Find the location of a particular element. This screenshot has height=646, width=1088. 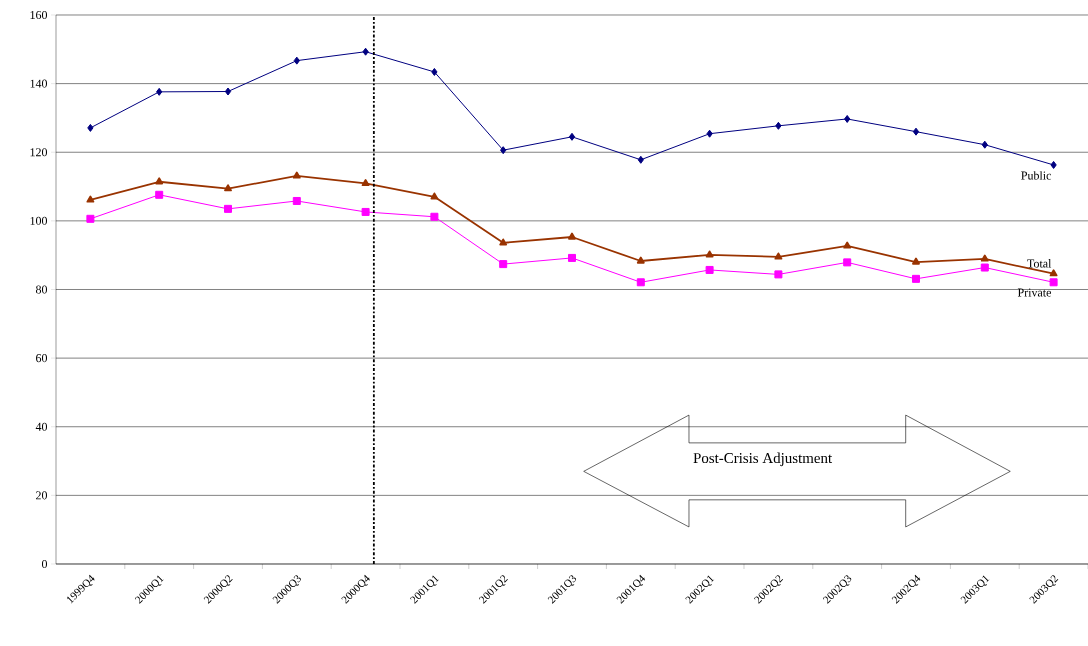

y-tick-label: 40 is located at coordinates (41, 426).